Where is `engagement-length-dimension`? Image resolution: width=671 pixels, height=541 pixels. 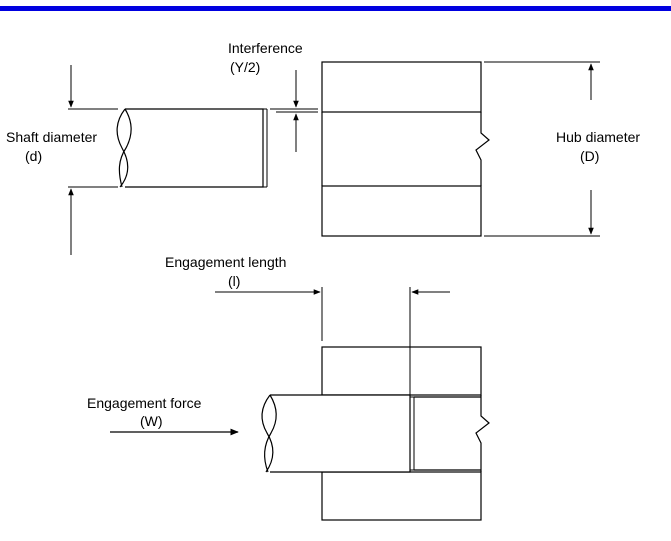
engagement-length-dimension is located at coordinates (332, 317).